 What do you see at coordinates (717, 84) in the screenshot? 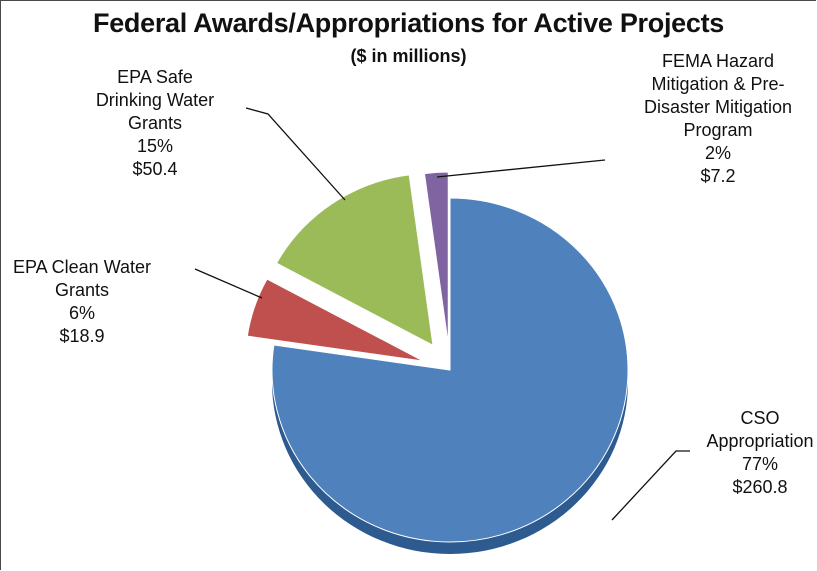
I see `slice-name-line: Mitigation & Pre-` at bounding box center [717, 84].